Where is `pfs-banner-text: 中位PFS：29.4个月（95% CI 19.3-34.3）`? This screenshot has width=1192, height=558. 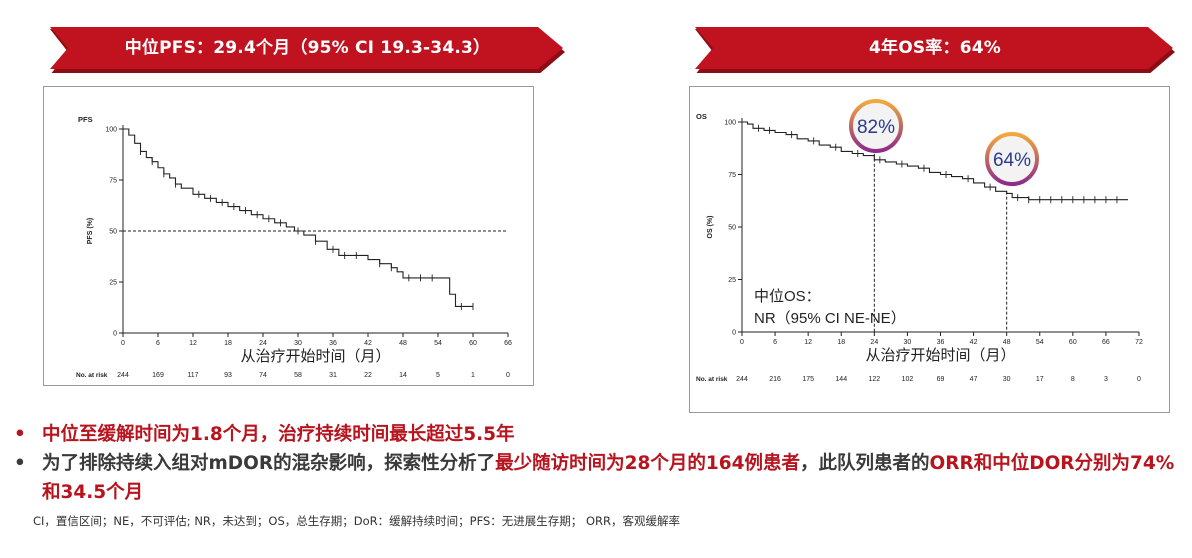 pfs-banner-text: 中位PFS：29.4个月（95% CI 19.3-34.3） is located at coordinates (307, 48).